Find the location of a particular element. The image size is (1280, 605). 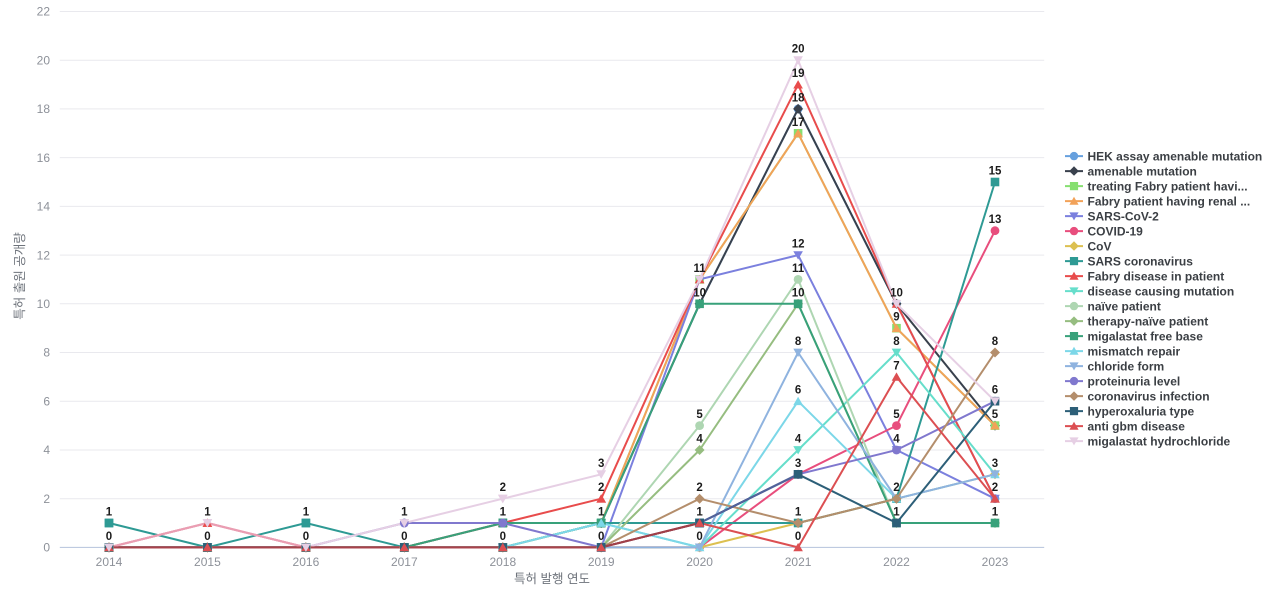

svg-text: 2019 is located at coordinates (601, 562).